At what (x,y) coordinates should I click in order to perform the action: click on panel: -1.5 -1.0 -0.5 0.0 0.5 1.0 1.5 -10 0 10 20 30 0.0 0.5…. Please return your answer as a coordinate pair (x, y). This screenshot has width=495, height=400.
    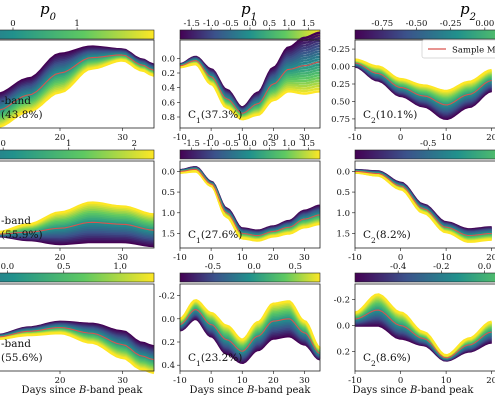
    Looking at the image, I should click on (241, 201).